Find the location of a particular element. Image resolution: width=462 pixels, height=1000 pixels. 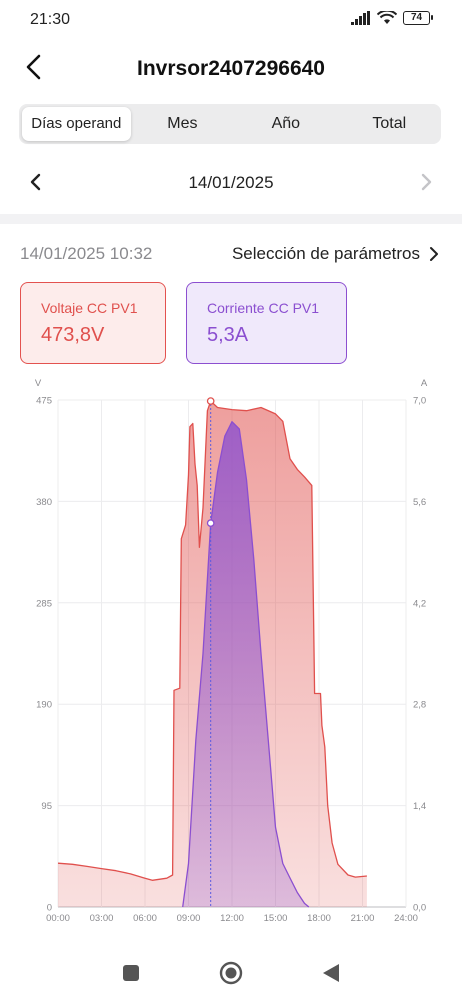

status-time: 21:30 is located at coordinates (50, 19).